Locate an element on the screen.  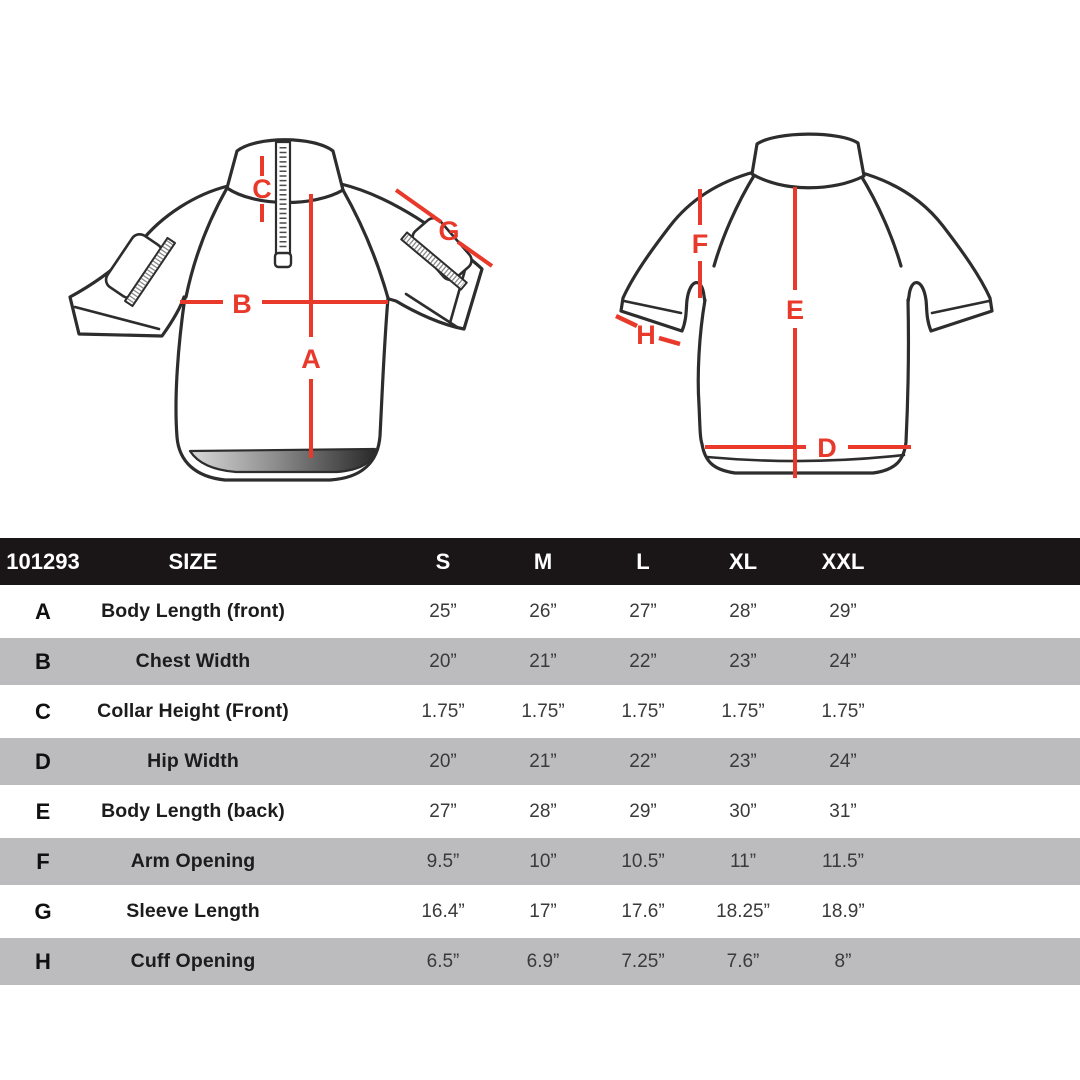
cell-value: 7.6” is located at coordinates (743, 961).